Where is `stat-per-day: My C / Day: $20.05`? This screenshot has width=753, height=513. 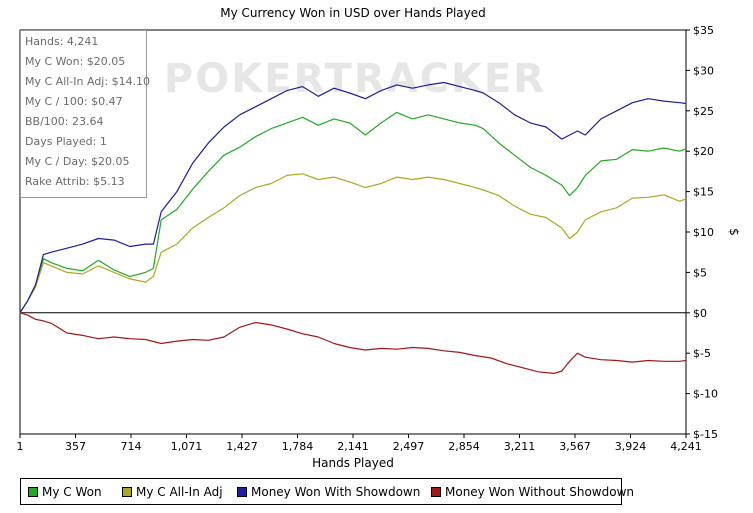 stat-per-day: My C / Day: $20.05 is located at coordinates (77, 161).